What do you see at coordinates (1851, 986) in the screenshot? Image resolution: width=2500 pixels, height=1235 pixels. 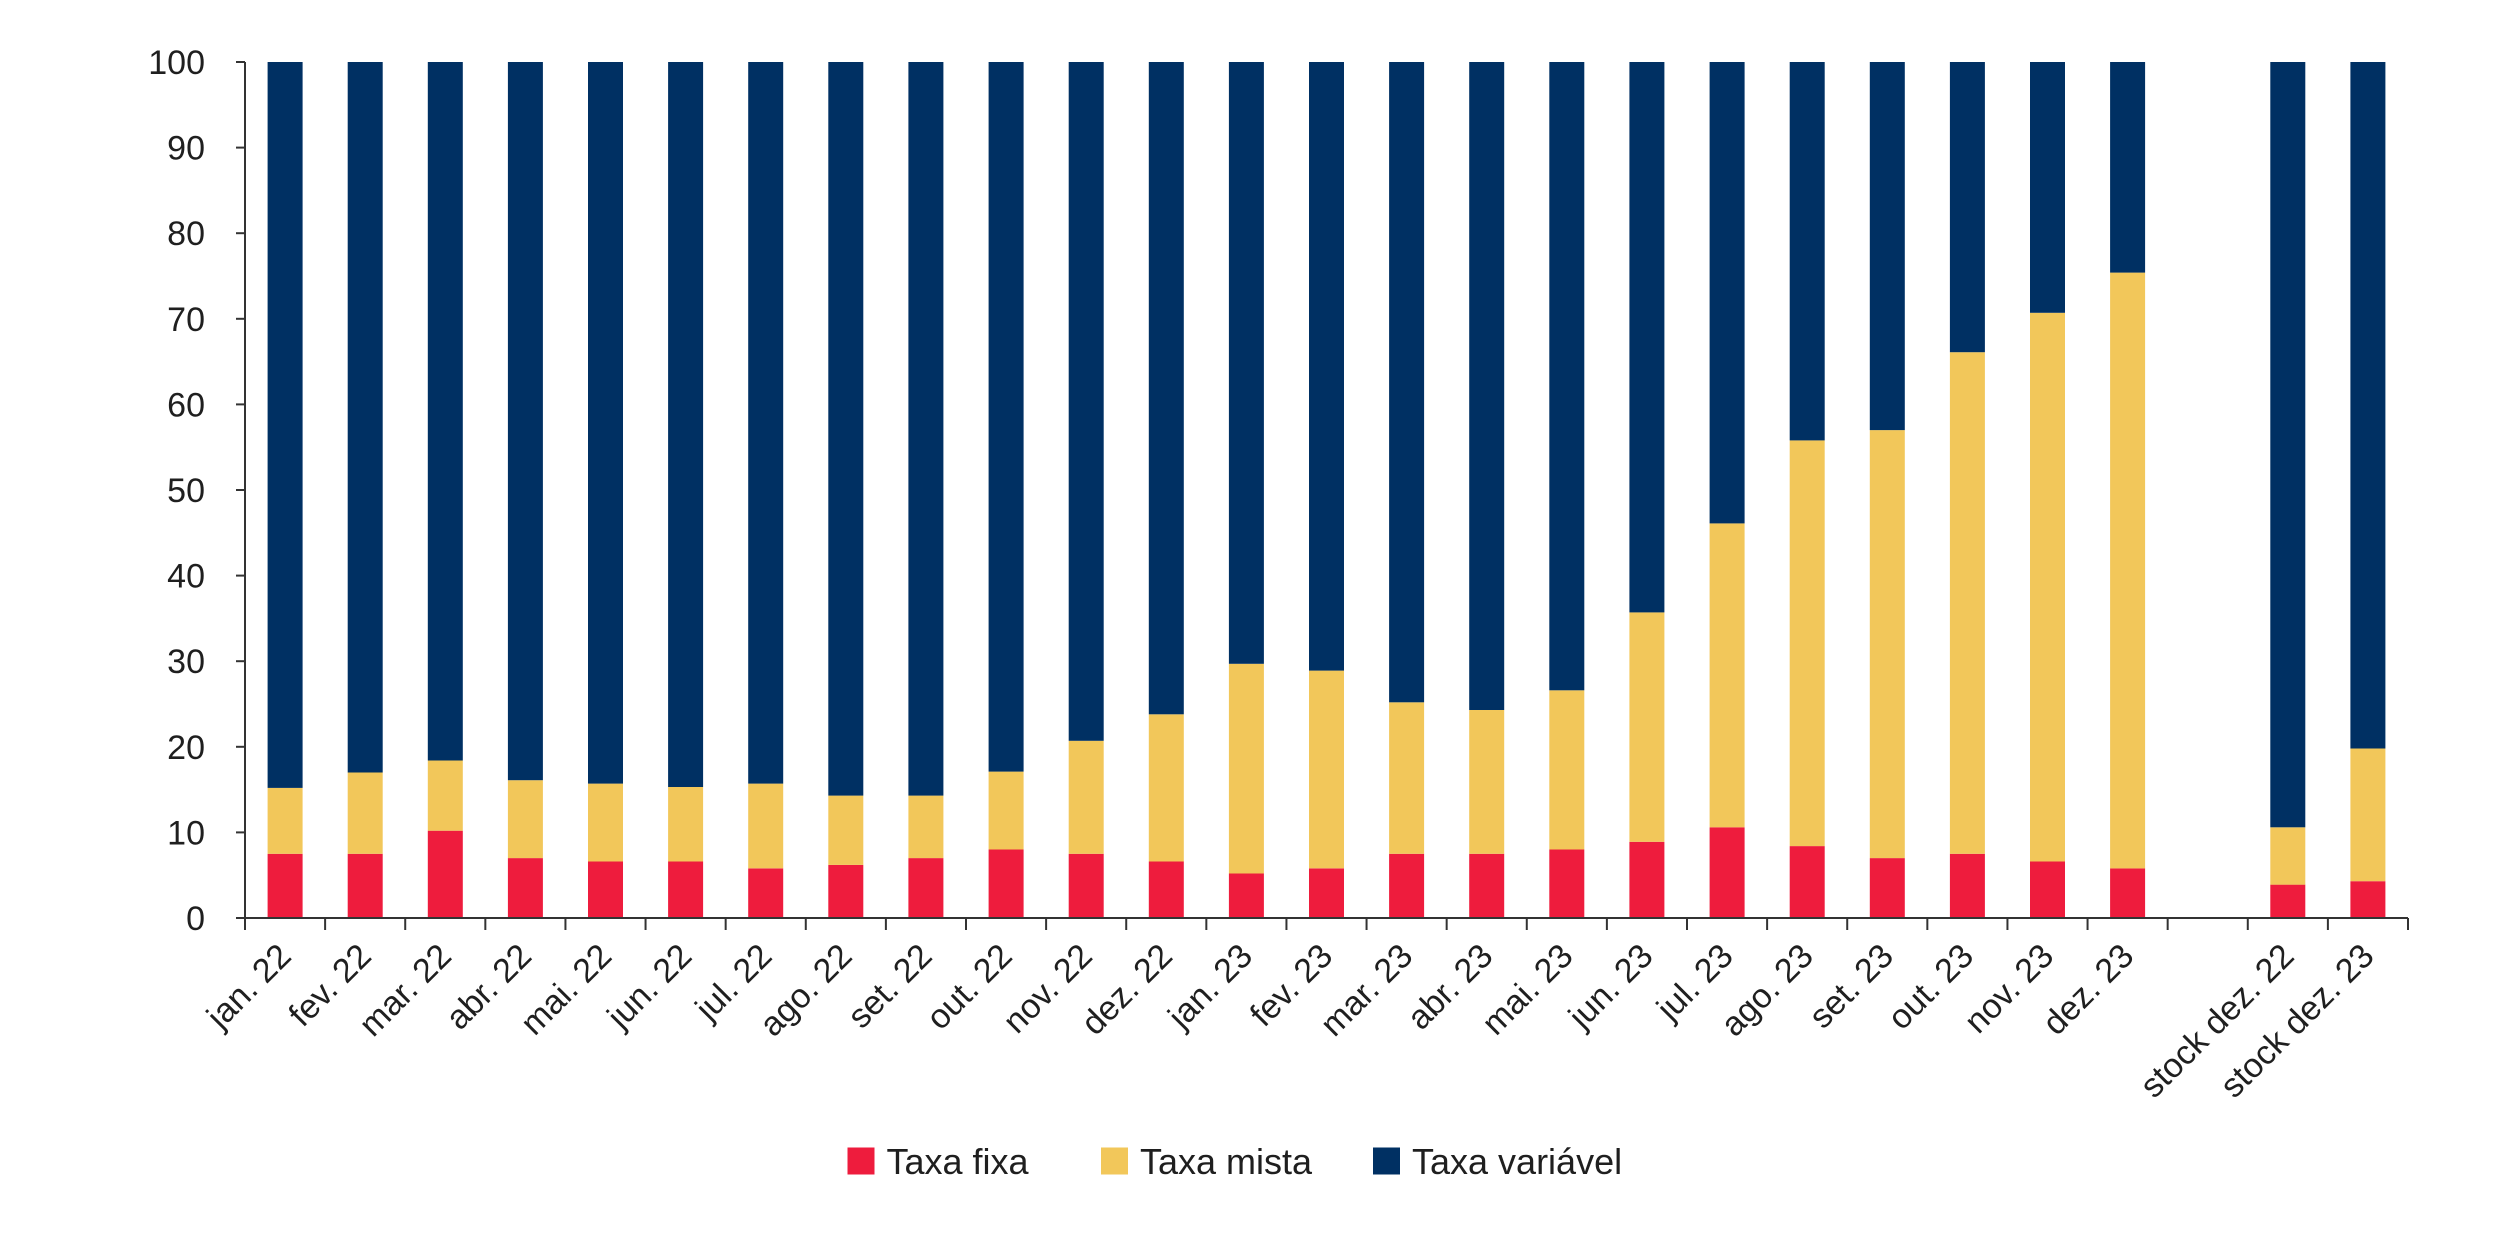 I see `x-tick-label: set. 23` at bounding box center [1851, 986].